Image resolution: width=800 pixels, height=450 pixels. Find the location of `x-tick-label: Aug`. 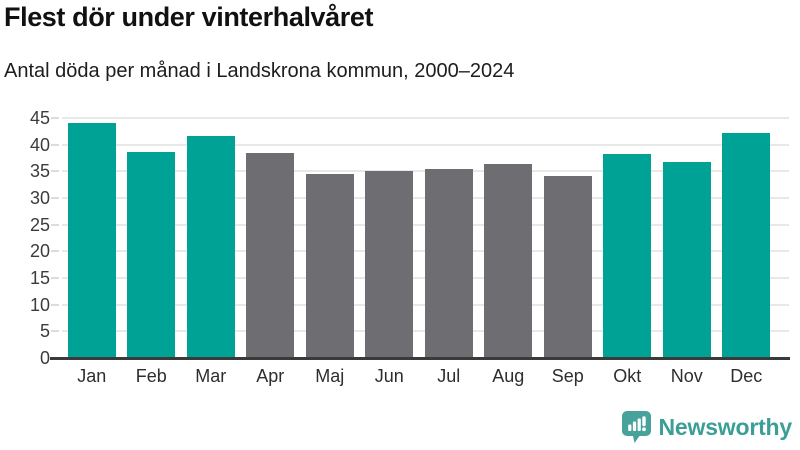

x-tick-label: Aug is located at coordinates (508, 376).